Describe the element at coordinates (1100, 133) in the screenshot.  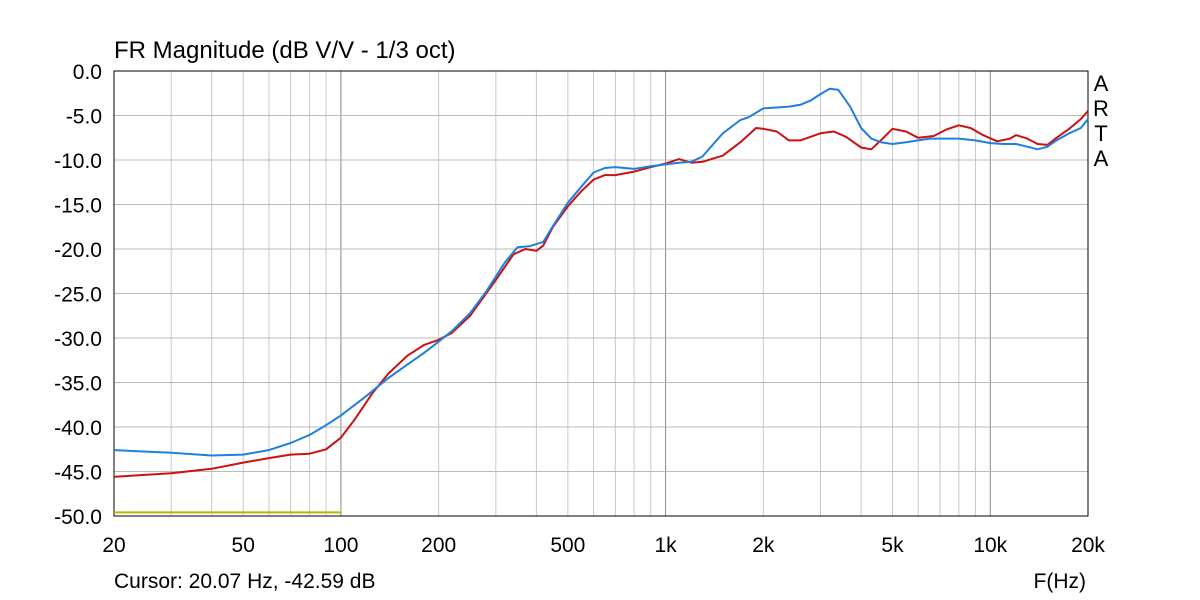
I see `arta-brand-letter: T` at that location.